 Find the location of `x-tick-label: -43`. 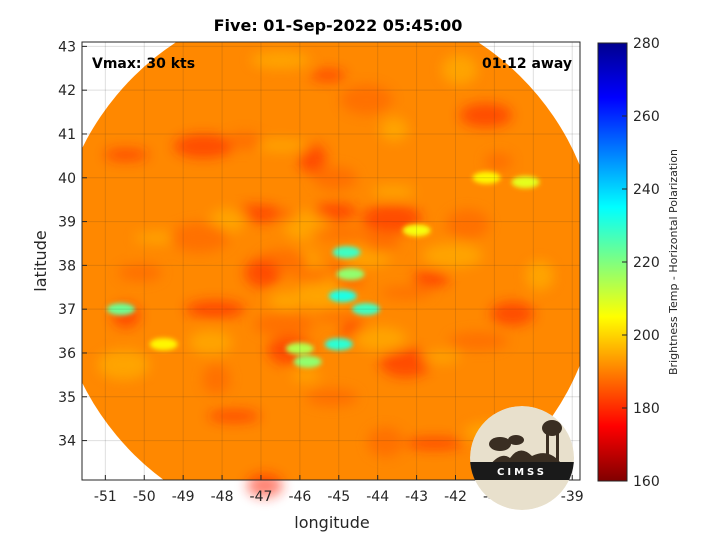

x-tick-label: -43 is located at coordinates (416, 497).